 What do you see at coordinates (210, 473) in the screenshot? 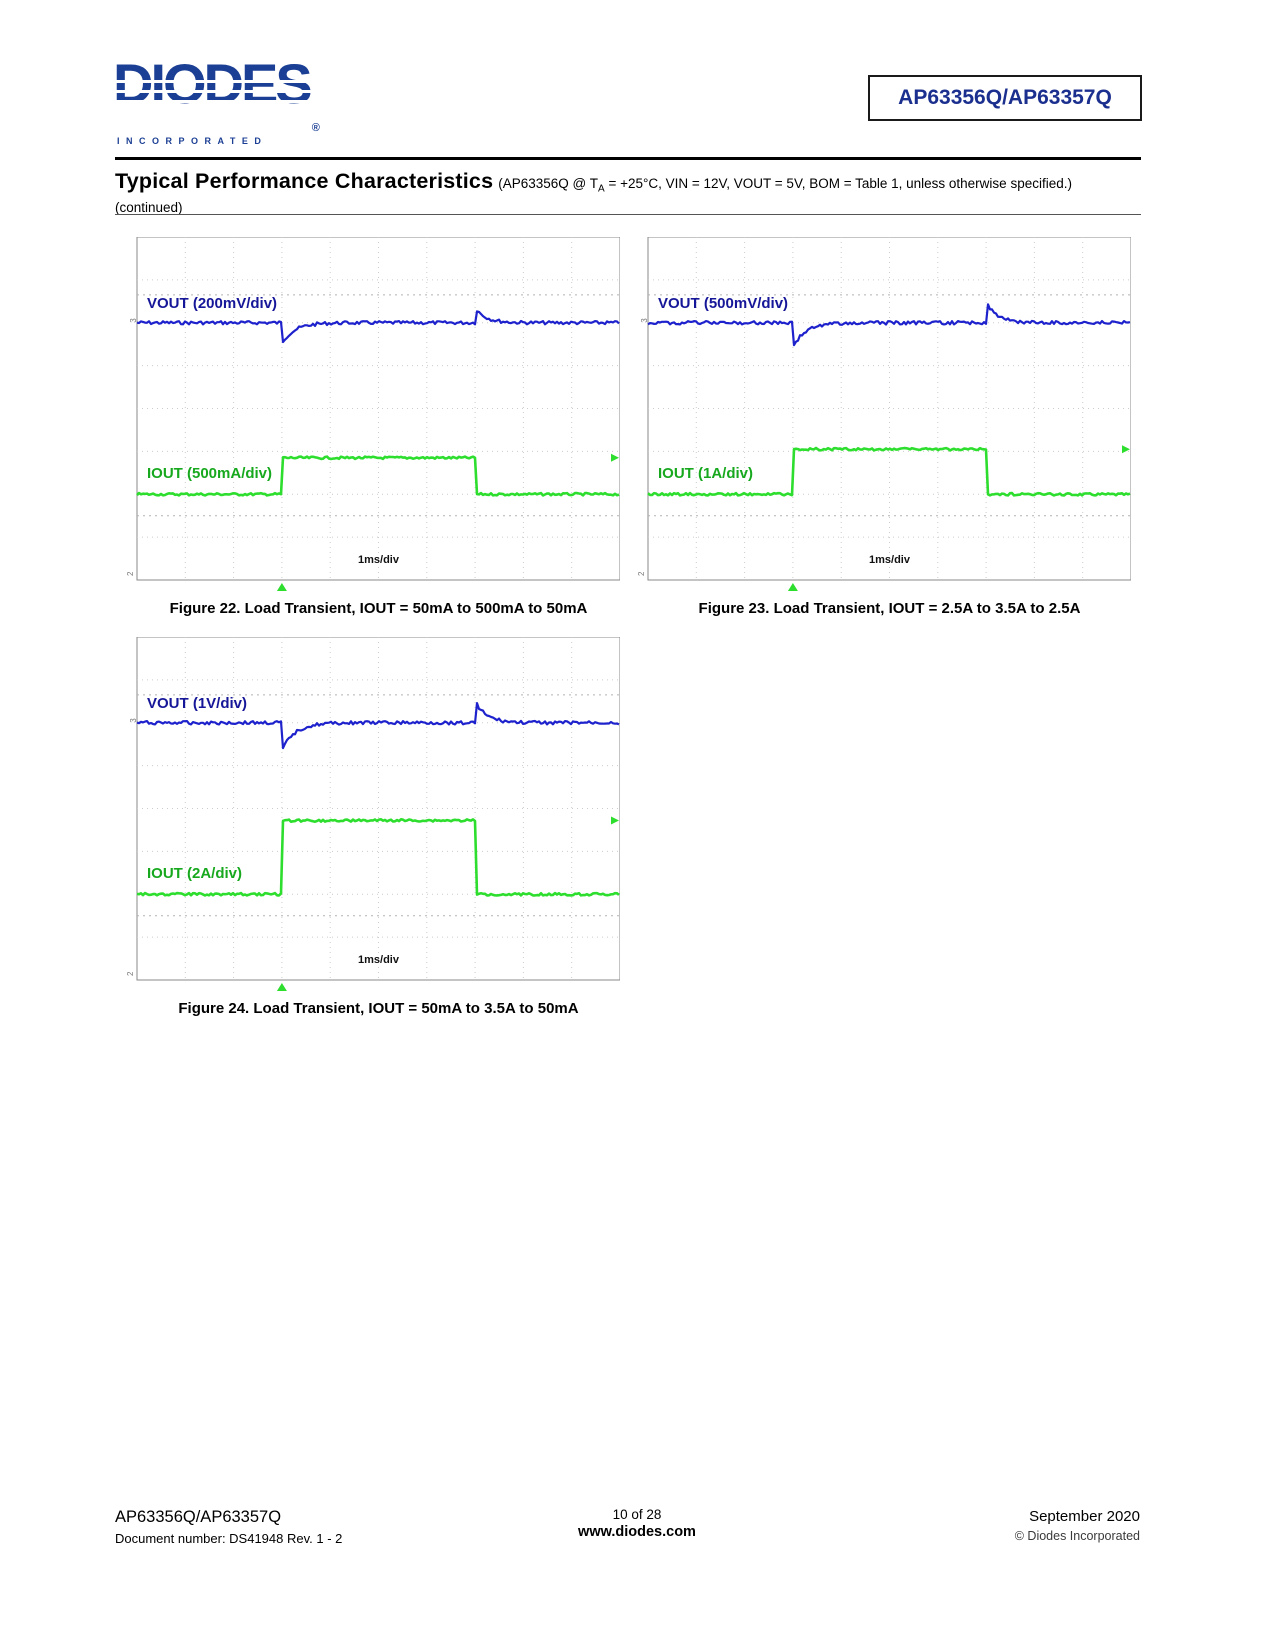
I see `iout-label: IOUT (500mA/div)` at bounding box center [210, 473].